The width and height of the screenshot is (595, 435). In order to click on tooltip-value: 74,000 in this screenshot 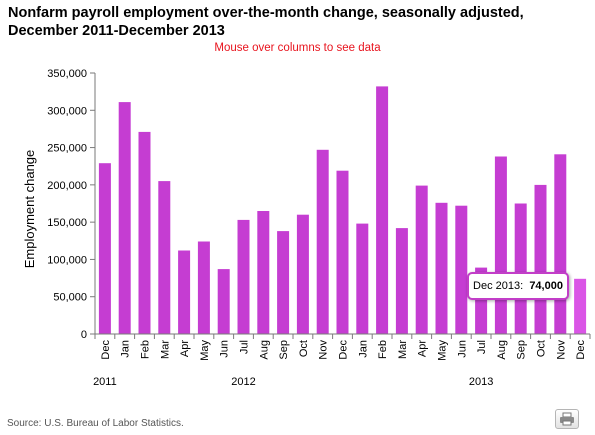, I will do `click(546, 286)`.